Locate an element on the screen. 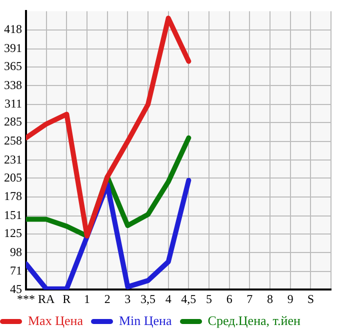  x-tick-label: RA is located at coordinates (46, 299).